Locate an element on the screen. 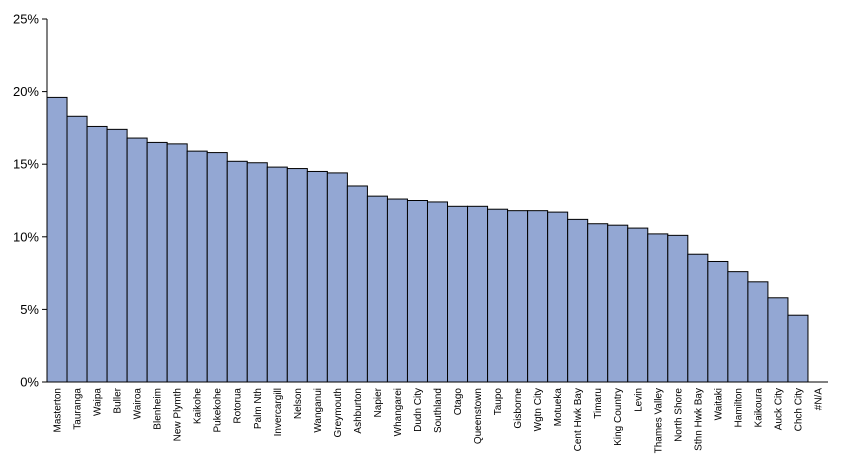 The width and height of the screenshot is (850, 474). x-tick-label: Buller is located at coordinates (118, 400).